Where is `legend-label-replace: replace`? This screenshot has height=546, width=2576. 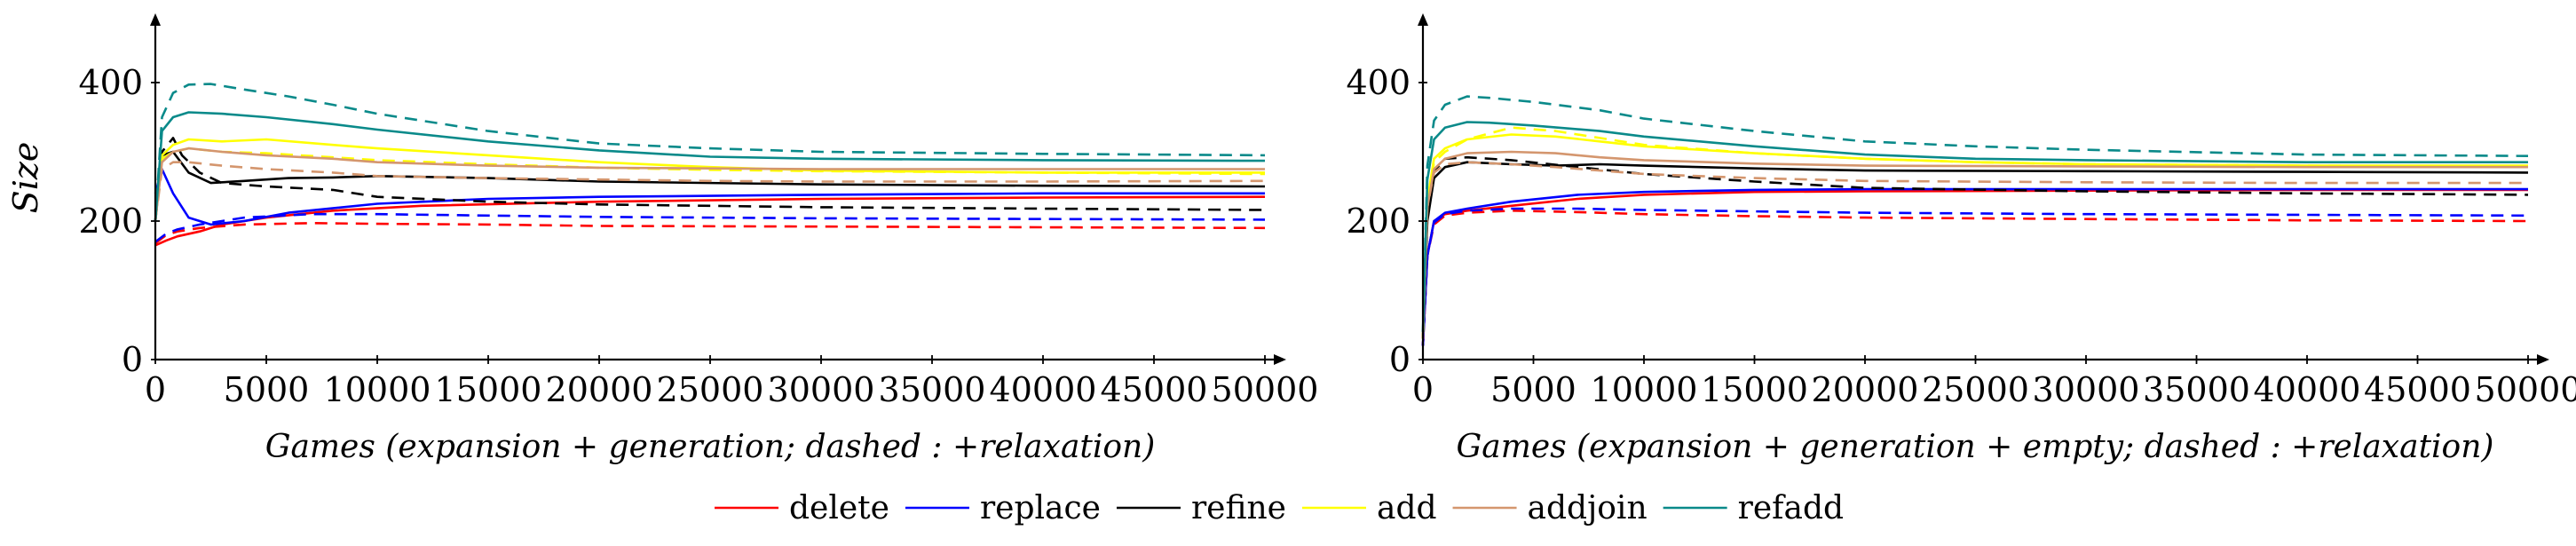 legend-label-replace: replace is located at coordinates (1040, 508).